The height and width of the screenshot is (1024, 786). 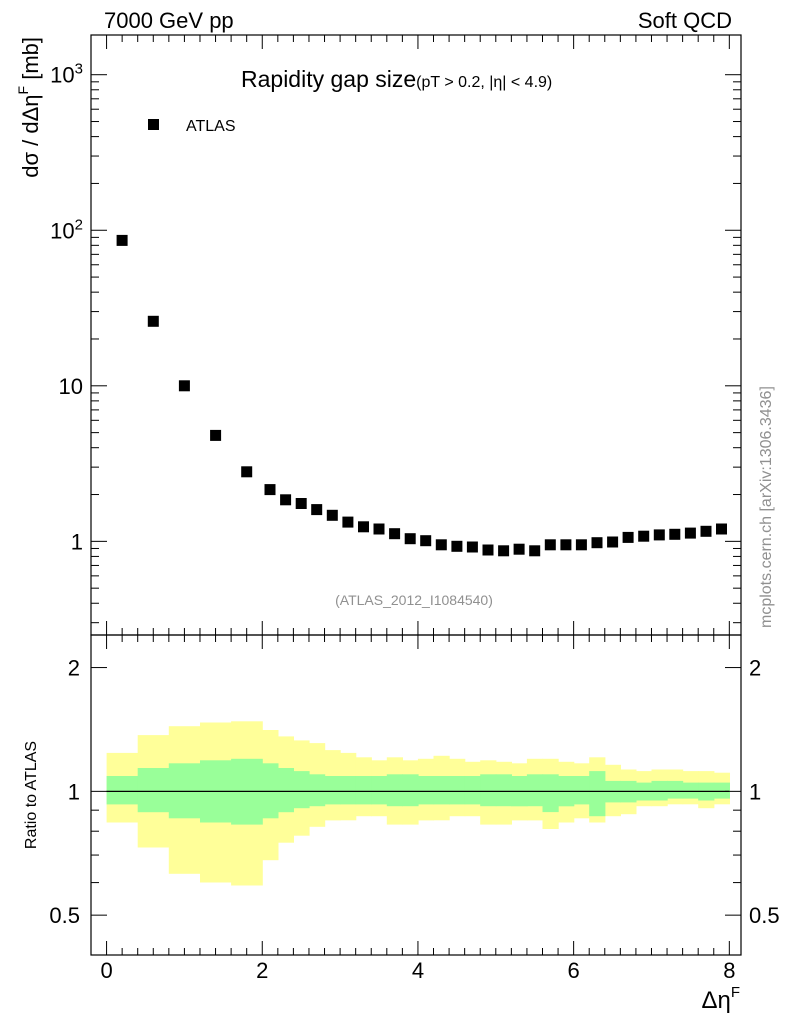 What do you see at coordinates (418, 970) in the screenshot?
I see `x-tick-label: 4` at bounding box center [418, 970].